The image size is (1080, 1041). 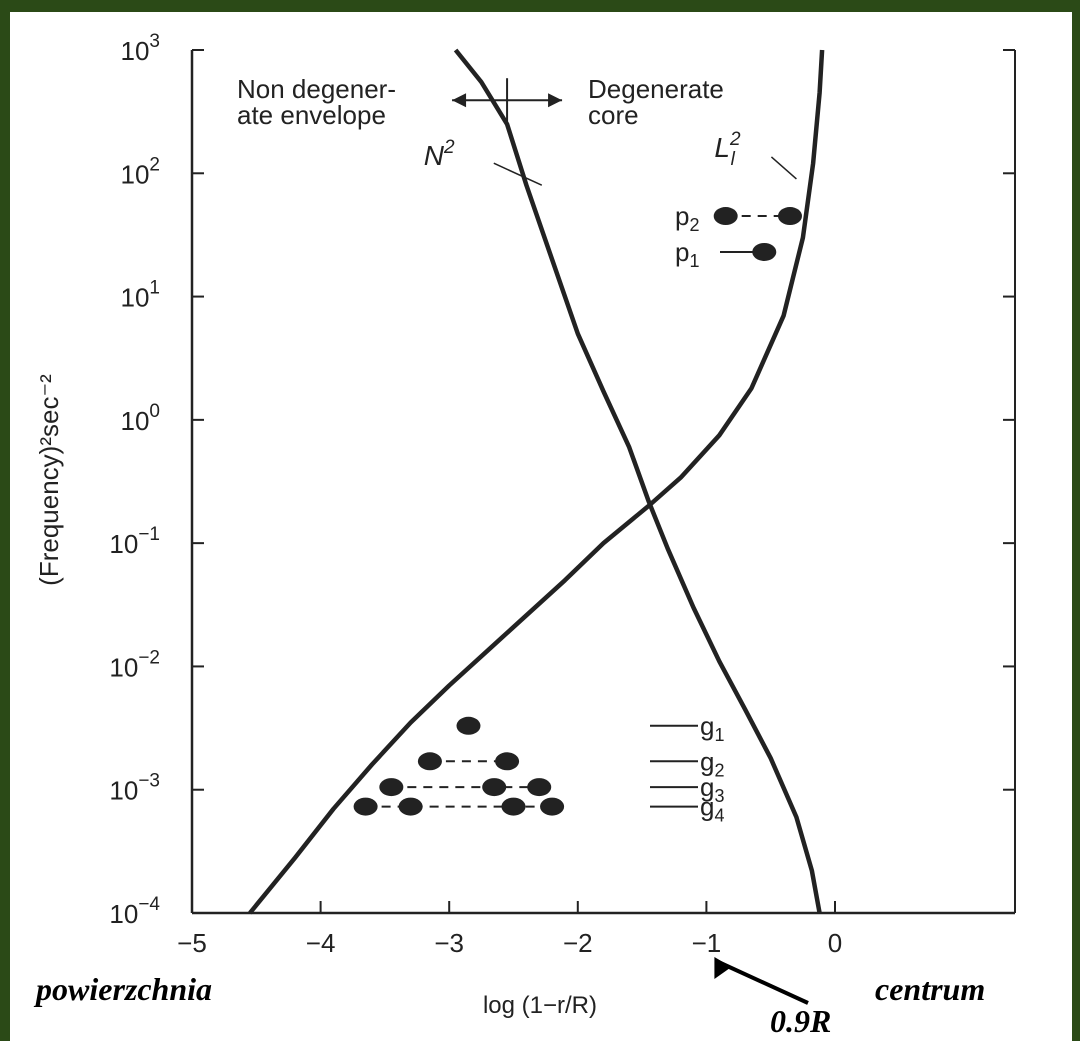 What do you see at coordinates (687, 218) in the screenshot?
I see `mode-label-p2: p2` at bounding box center [687, 218].